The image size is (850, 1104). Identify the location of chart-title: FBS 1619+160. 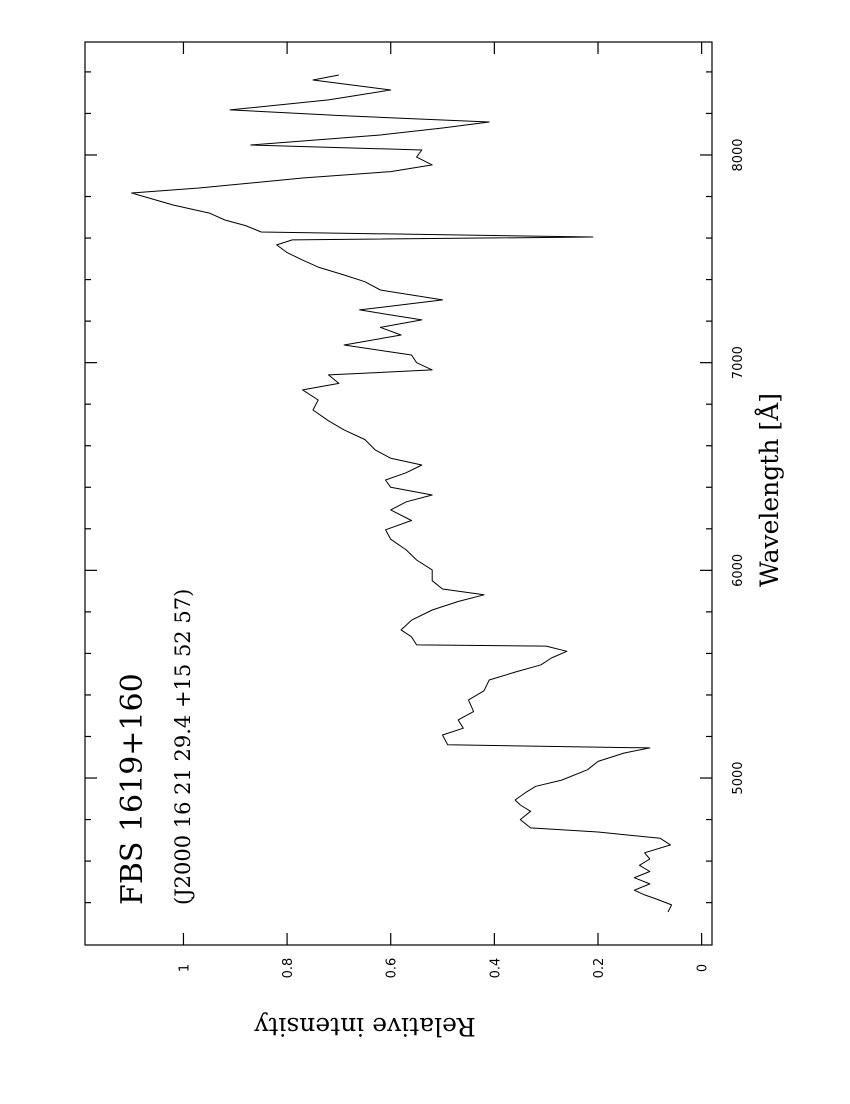
(132, 789).